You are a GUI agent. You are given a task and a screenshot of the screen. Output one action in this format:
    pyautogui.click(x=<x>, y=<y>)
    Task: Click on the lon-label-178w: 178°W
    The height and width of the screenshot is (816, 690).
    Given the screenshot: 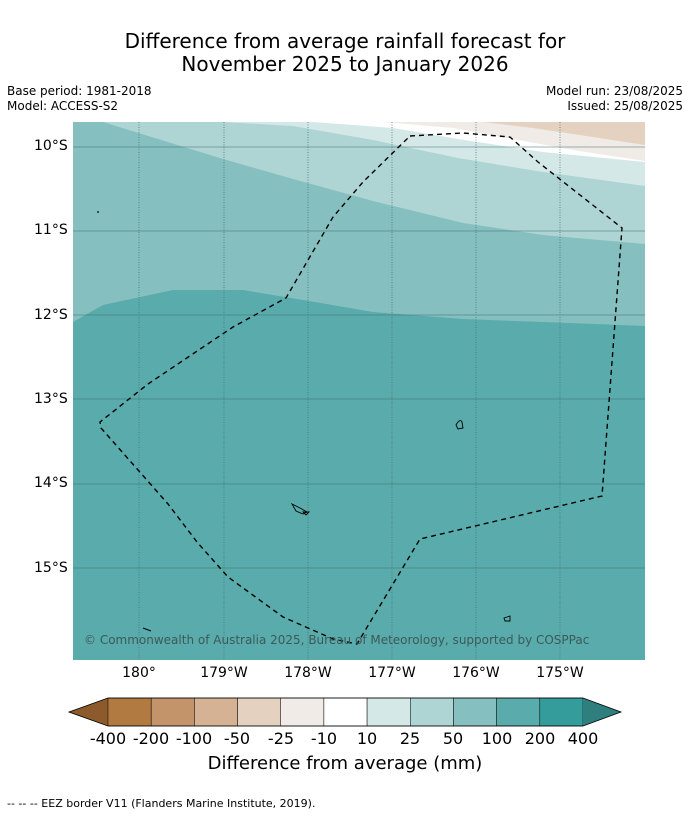 What is the action you would take?
    pyautogui.click(x=308, y=673)
    